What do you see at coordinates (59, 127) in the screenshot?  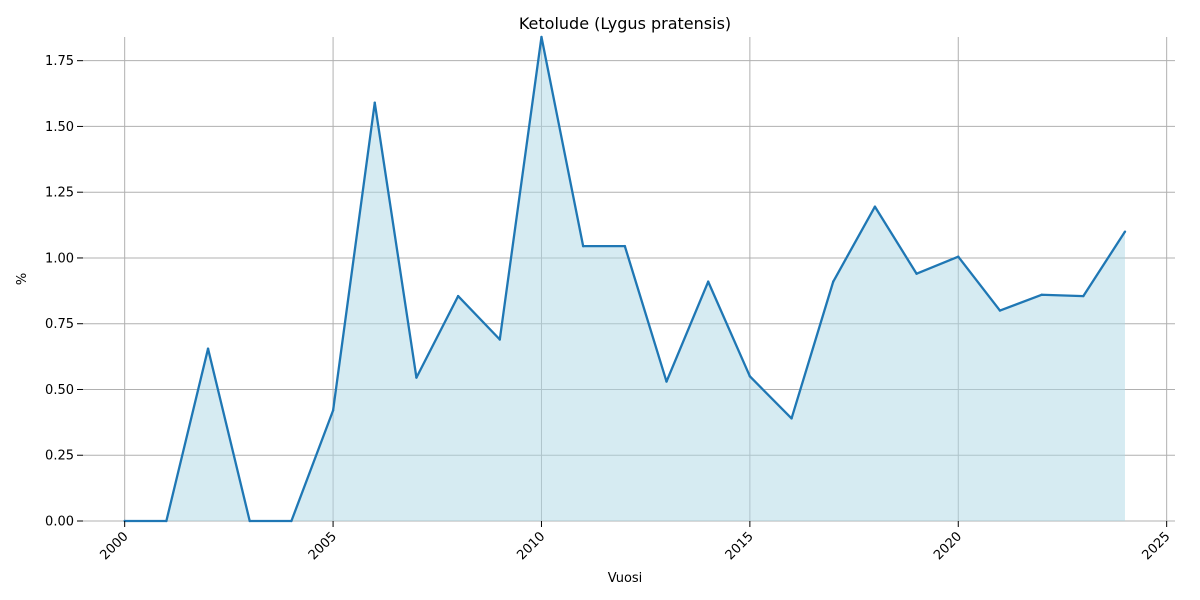 I see `y-tick-label: 1.50` at bounding box center [59, 127].